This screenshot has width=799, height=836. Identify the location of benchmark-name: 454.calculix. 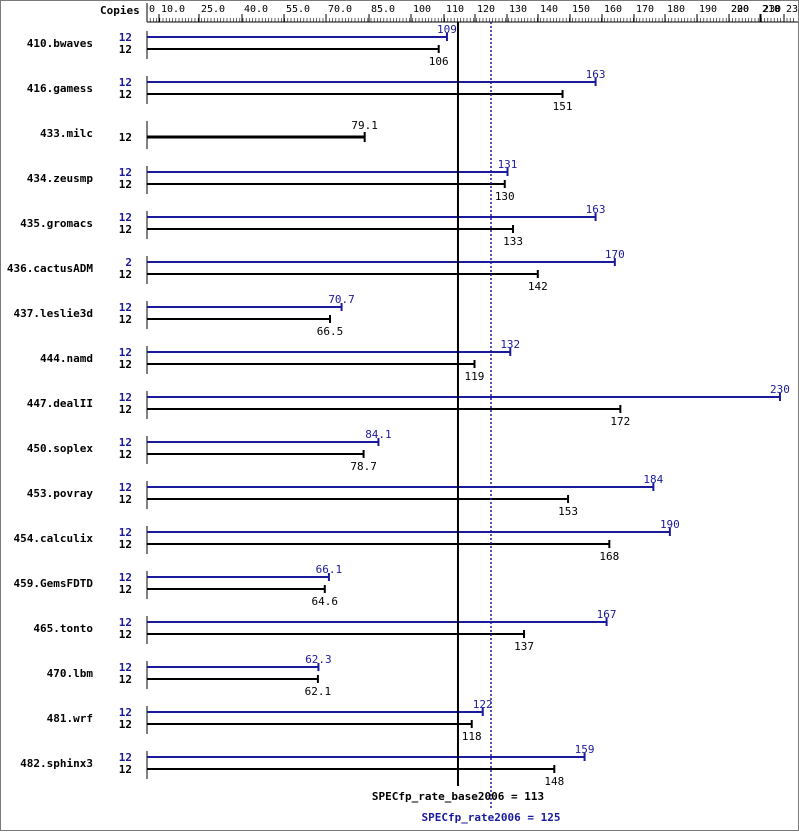
(54, 538).